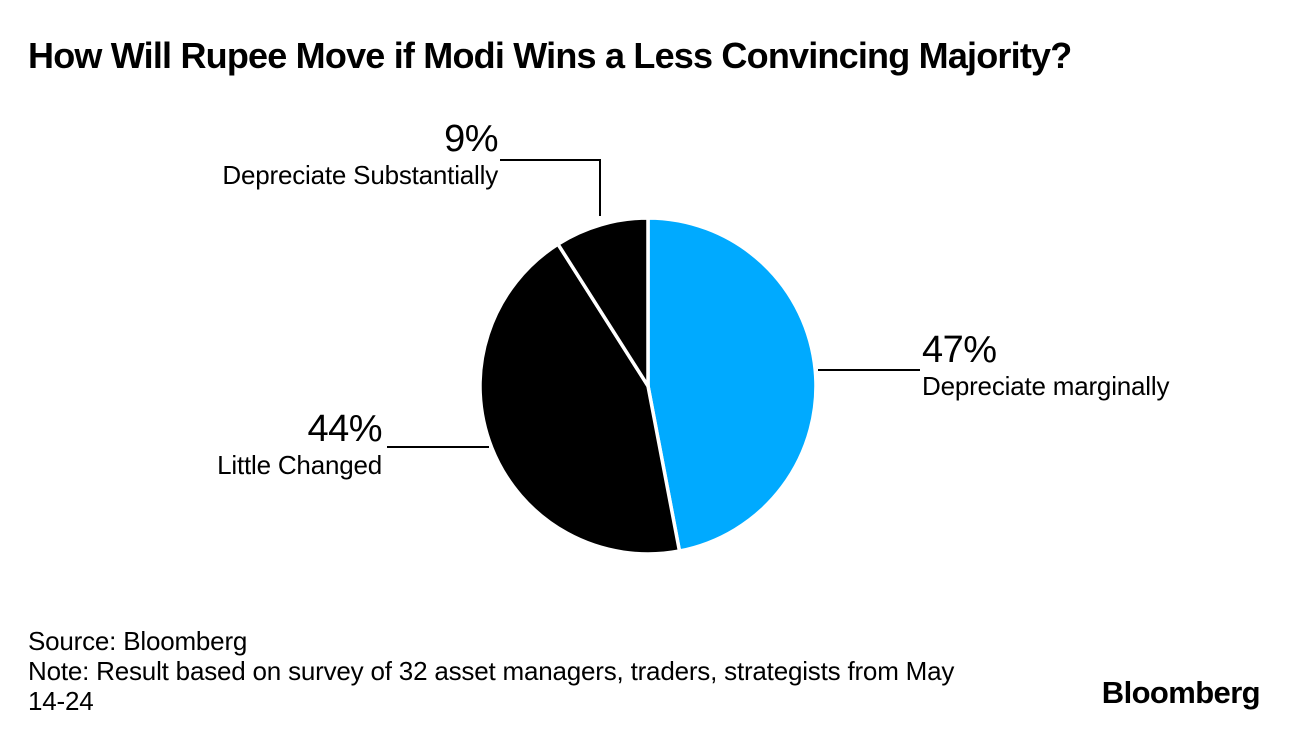 Image resolution: width=1296 pixels, height=742 pixels. I want to click on slice-percent-label: 9%, so click(471, 139).